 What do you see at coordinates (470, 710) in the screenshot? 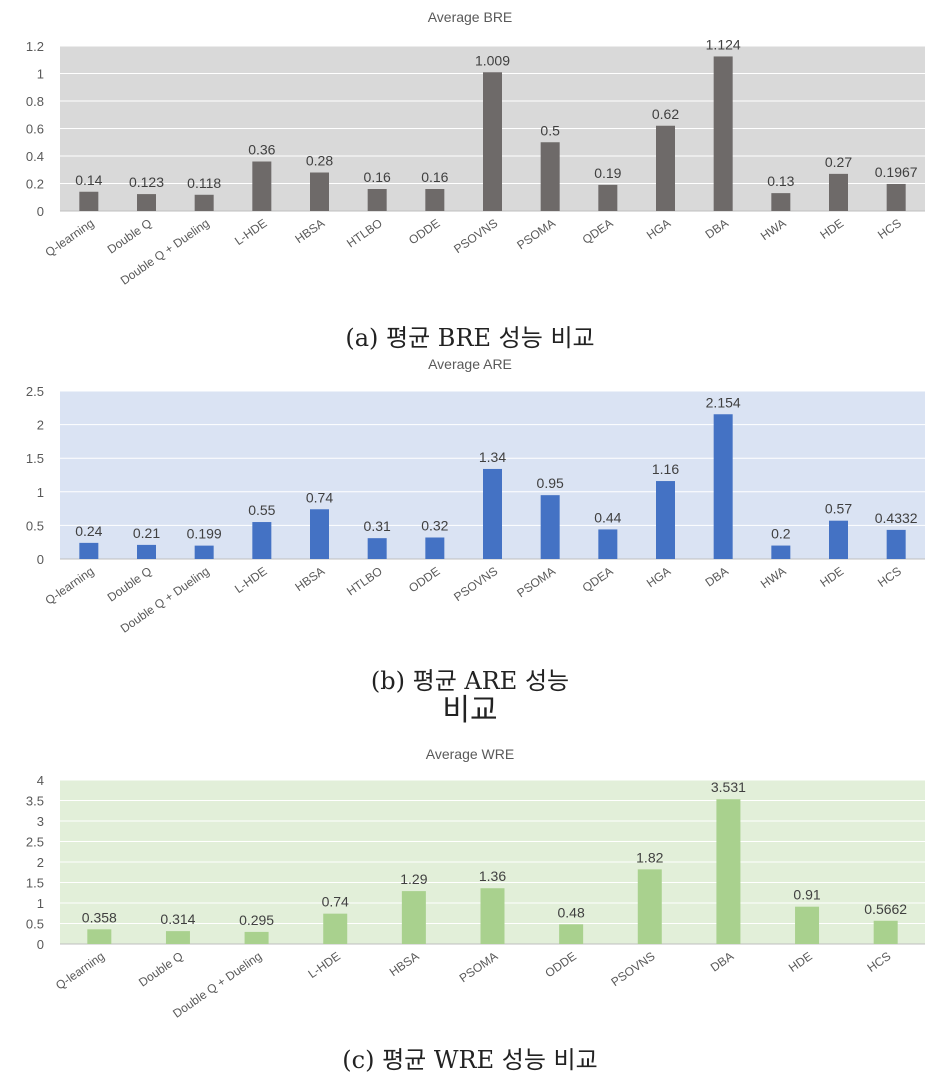
I see `caption-are-line2: 비교` at bounding box center [470, 710].